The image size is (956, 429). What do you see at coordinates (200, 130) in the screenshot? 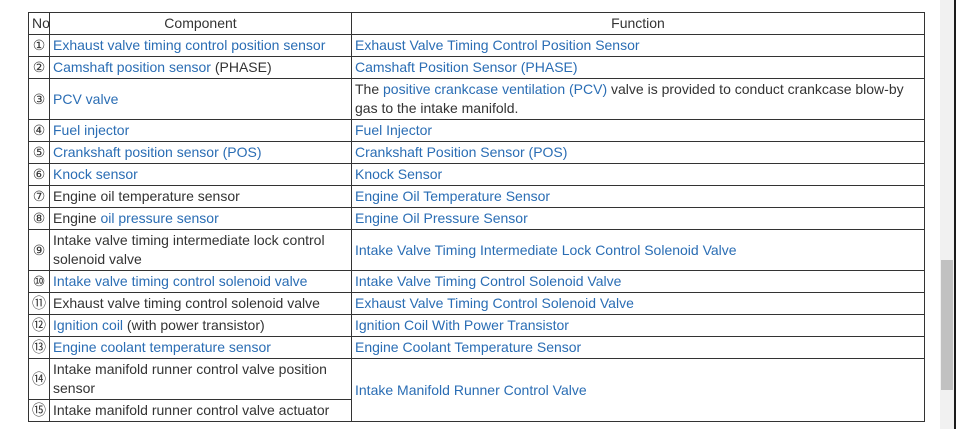
I see `component-cell: Fuel injector` at bounding box center [200, 130].